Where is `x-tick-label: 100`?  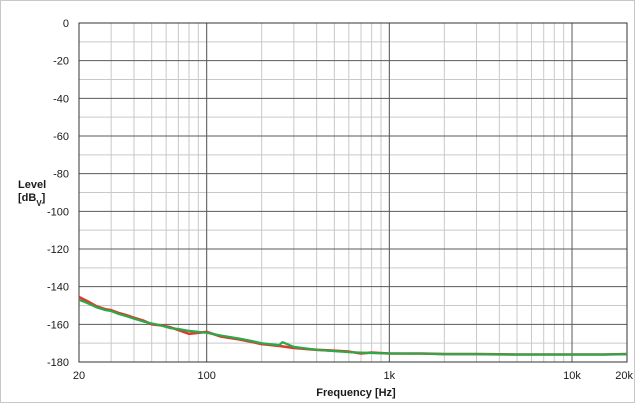
x-tick-label: 100 is located at coordinates (206, 376).